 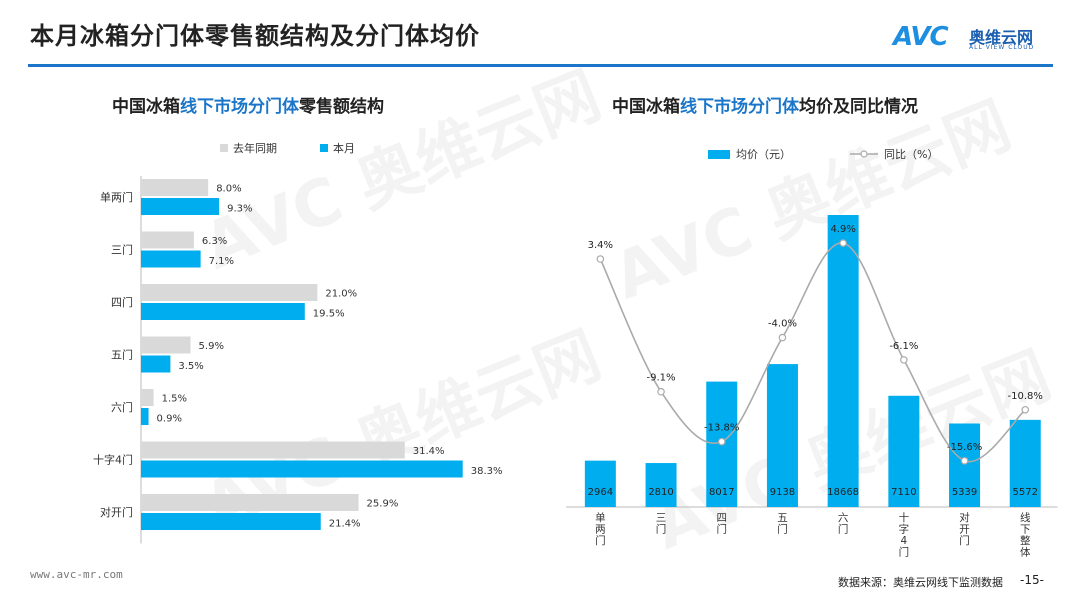 I want to click on footer-url: www.avc-mr.com, so click(x=76, y=574).